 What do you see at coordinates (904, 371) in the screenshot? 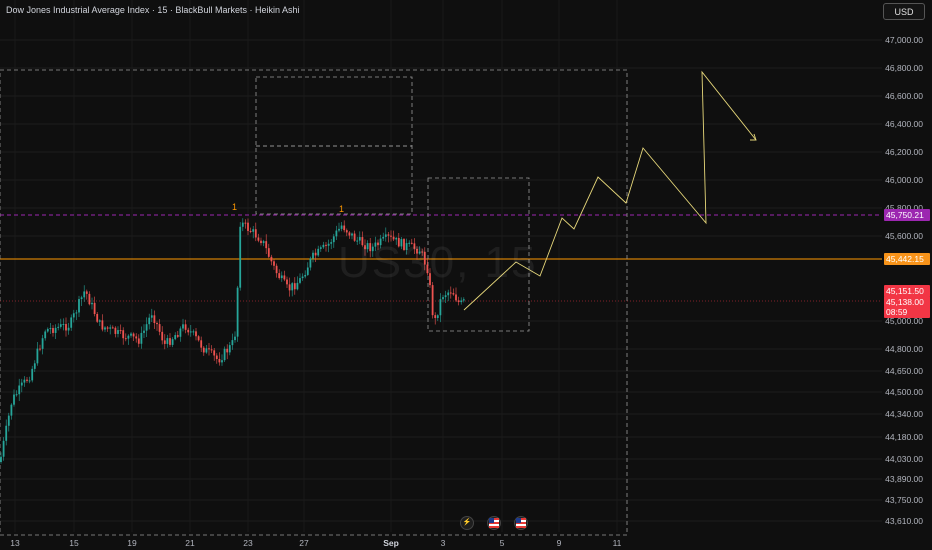
I see `price-tick: 44,650.00` at bounding box center [904, 371].